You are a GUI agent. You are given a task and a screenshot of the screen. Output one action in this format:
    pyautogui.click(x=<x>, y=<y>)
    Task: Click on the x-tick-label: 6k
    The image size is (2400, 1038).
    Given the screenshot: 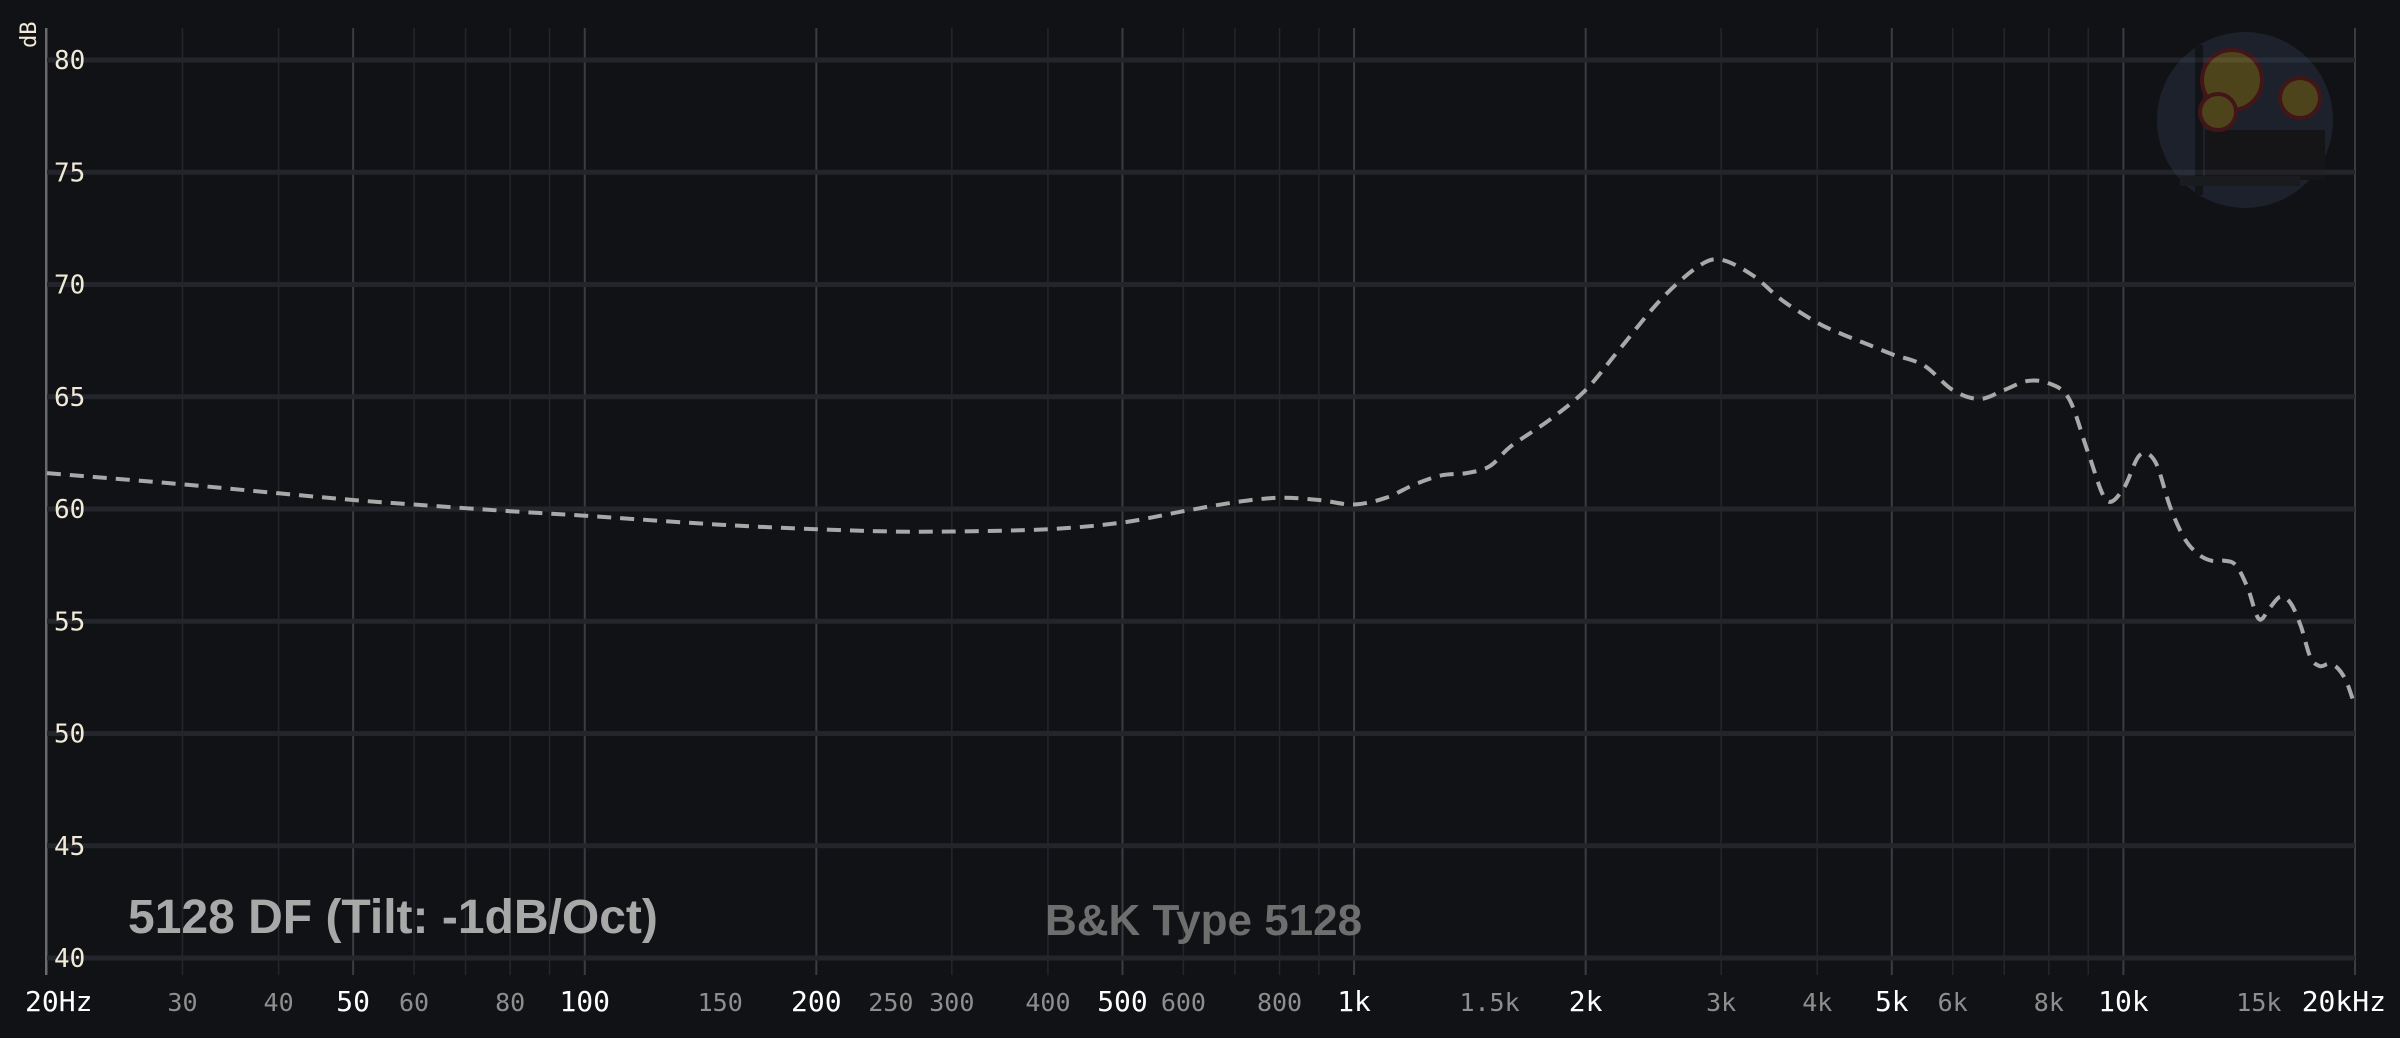 What is the action you would take?
    pyautogui.click(x=1953, y=1002)
    